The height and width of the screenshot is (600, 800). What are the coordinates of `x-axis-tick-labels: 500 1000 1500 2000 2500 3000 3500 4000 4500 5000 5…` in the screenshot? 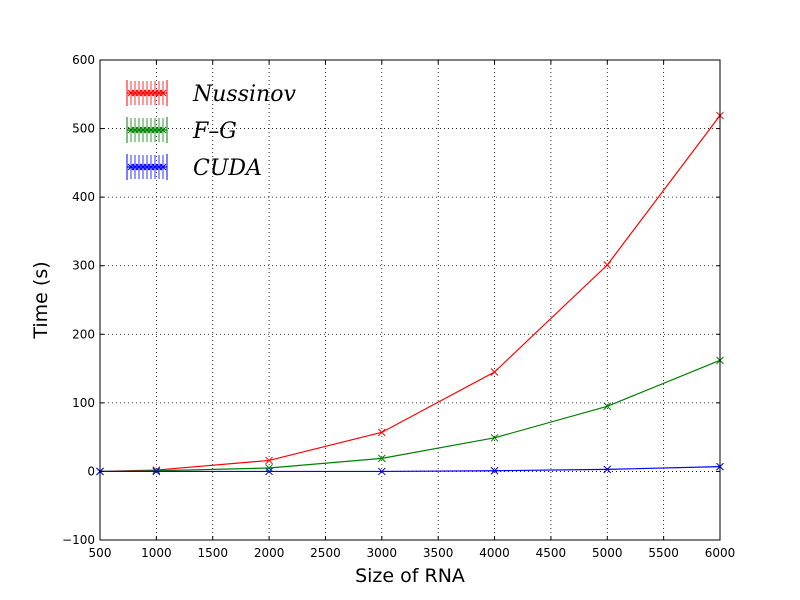 It's located at (412, 553).